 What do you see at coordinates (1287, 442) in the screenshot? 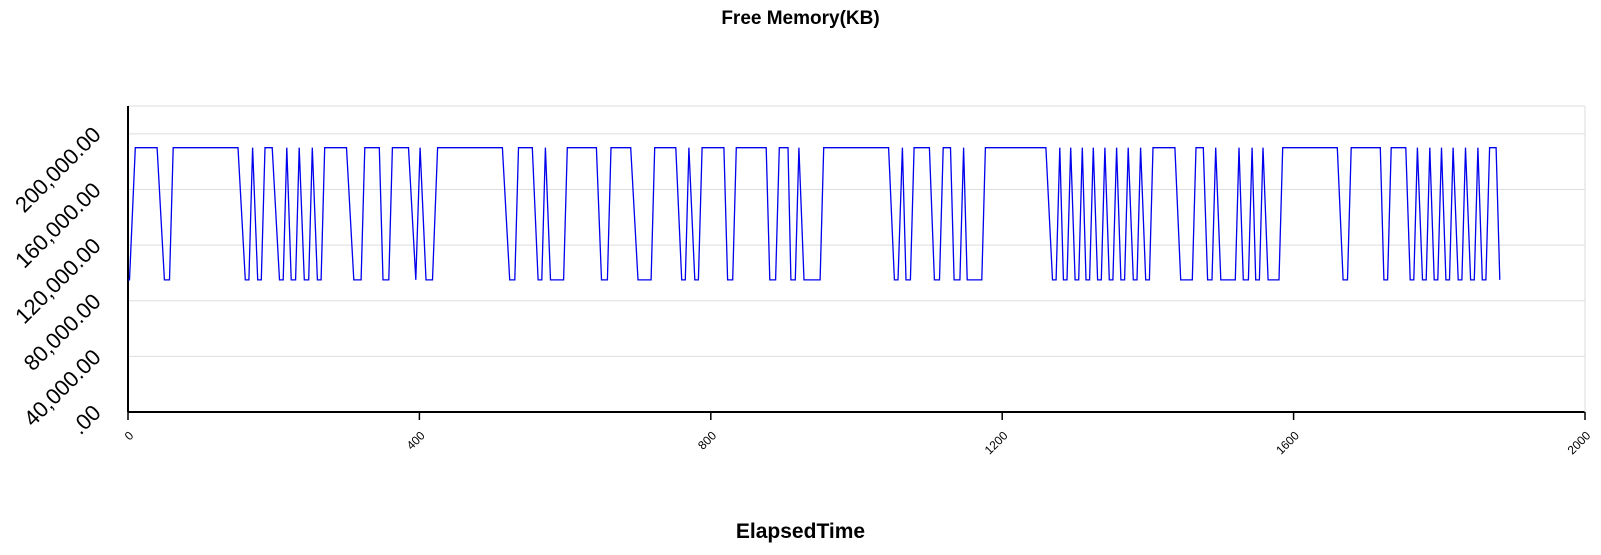
I see `x-tick-label: 1600` at bounding box center [1287, 442].